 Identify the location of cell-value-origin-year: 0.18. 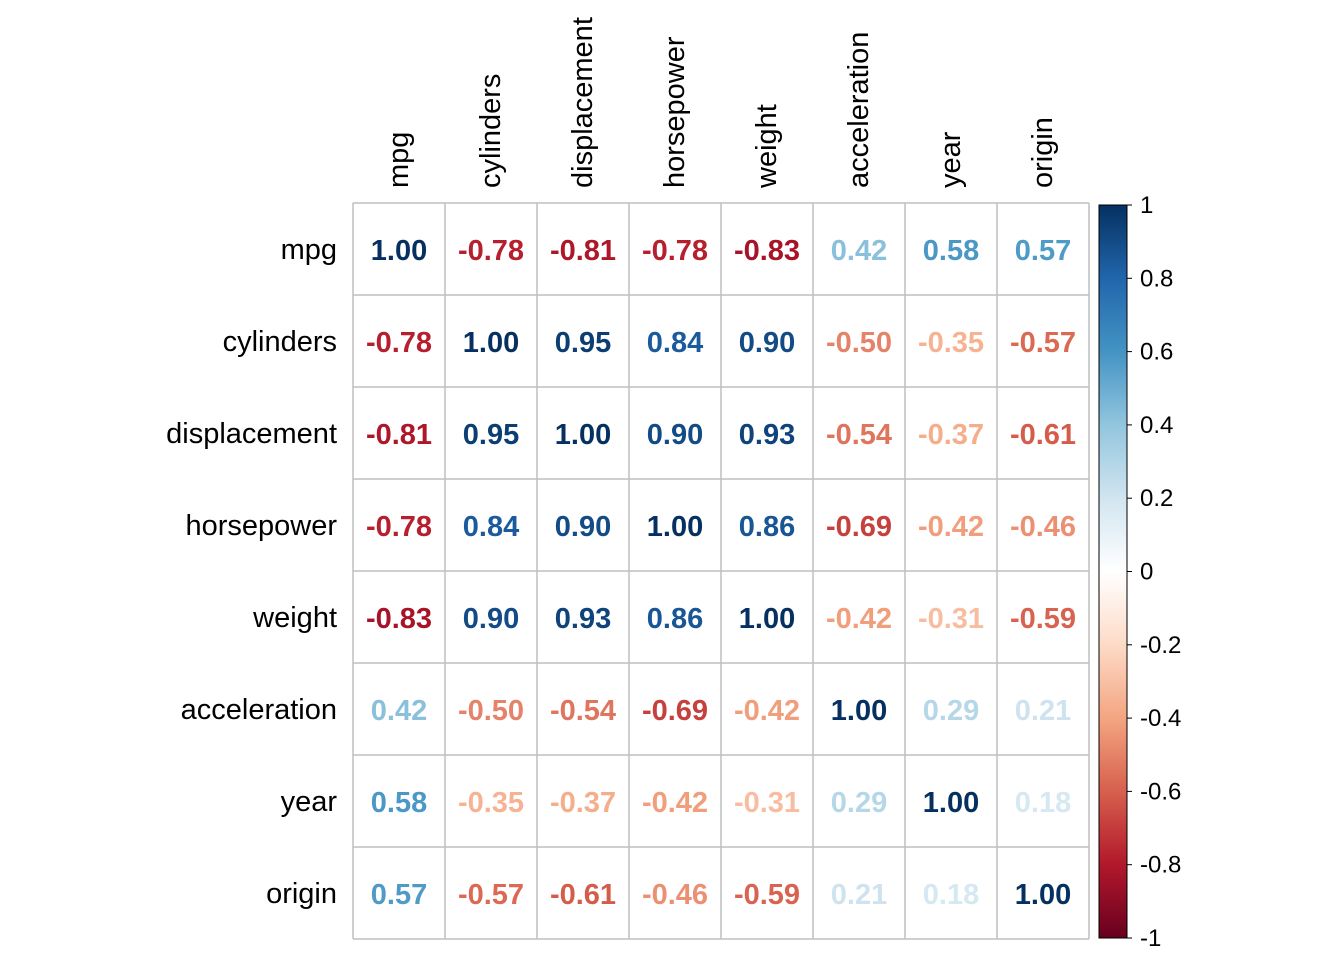
(951, 895).